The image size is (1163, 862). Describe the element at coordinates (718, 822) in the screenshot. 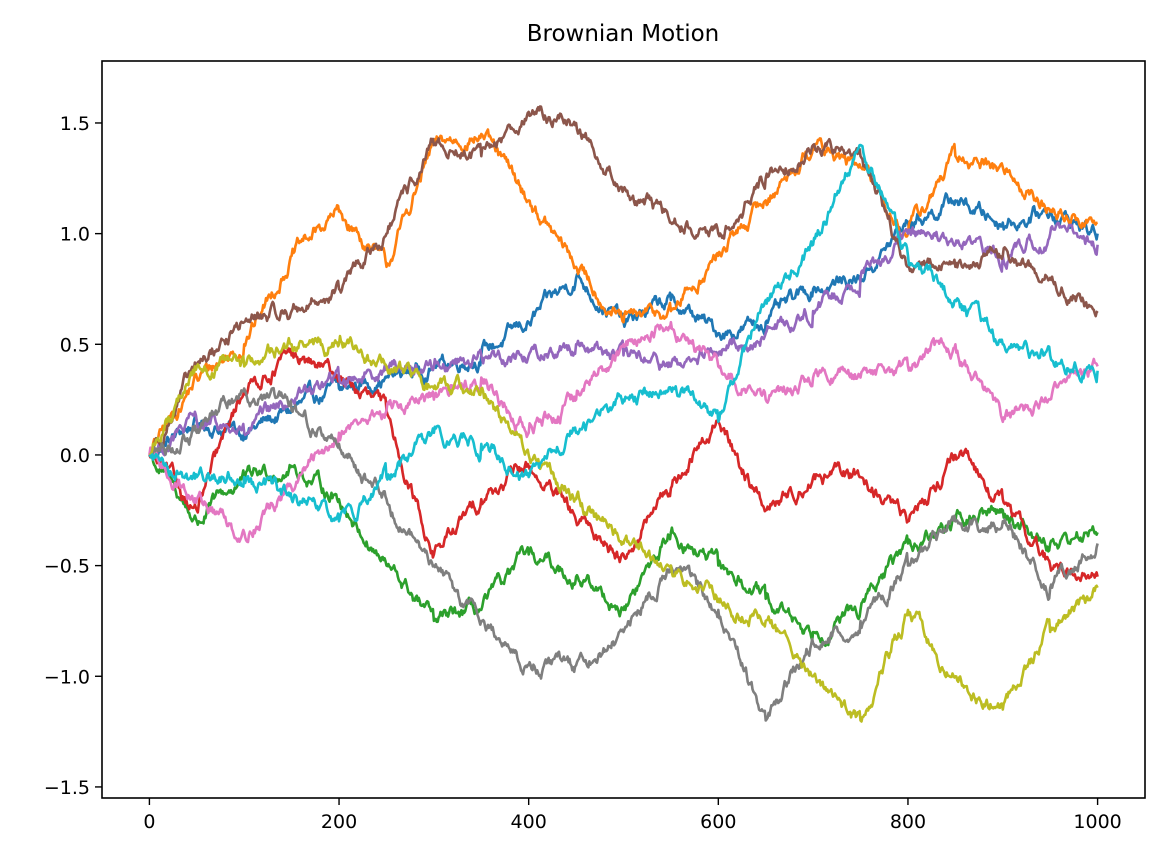

I see `x-tick-label: 600` at that location.